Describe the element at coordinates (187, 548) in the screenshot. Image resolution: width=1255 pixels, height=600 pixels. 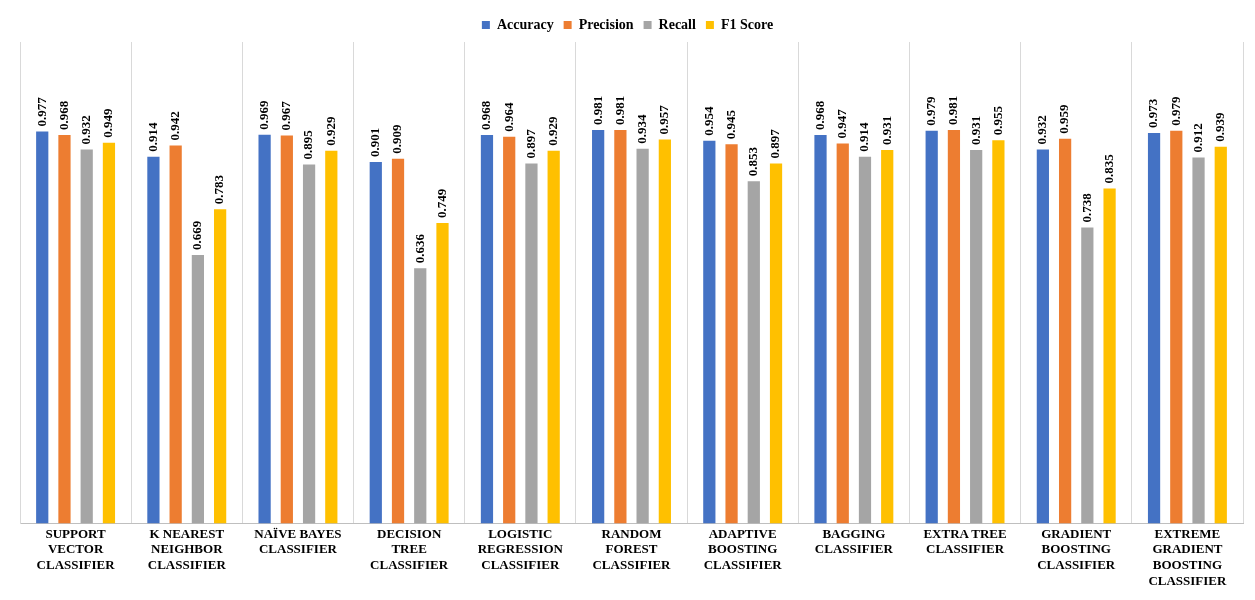
I see `x-tick-label: K NEAREST NEIGHBOR CLASSIFIER` at that location.